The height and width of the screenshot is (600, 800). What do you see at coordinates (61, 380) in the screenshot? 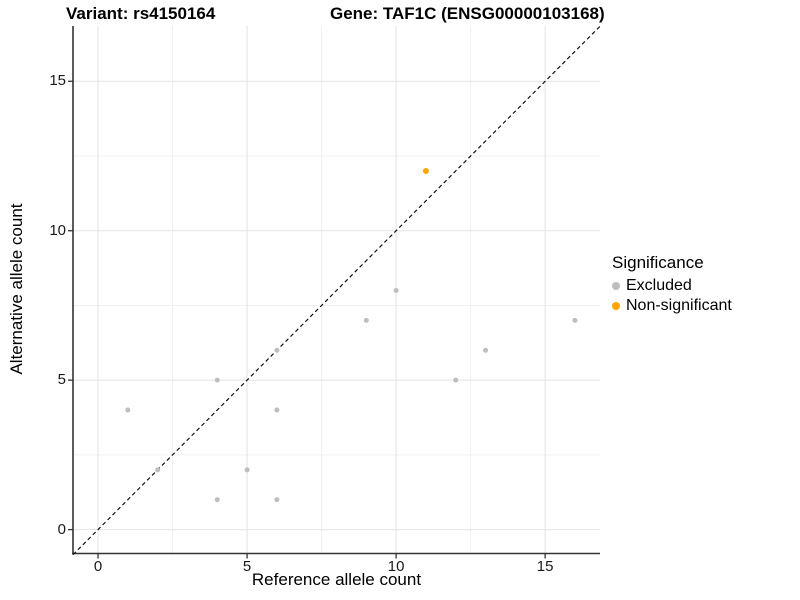
I see `y-axis-tick-label: 5` at bounding box center [61, 380].